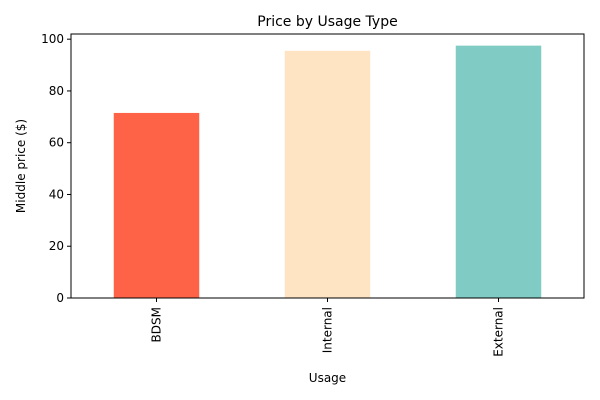 The height and width of the screenshot is (400, 600). I want to click on x-axis-title: Usage, so click(327, 378).